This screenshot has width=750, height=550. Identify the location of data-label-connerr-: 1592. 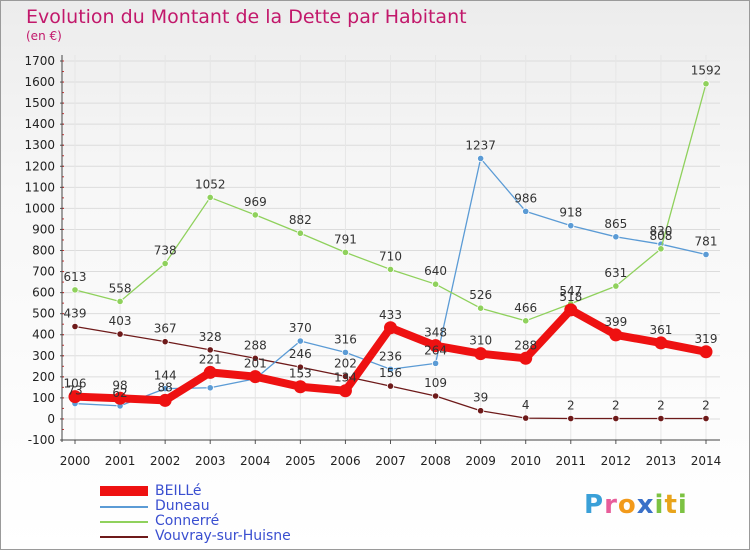
(706, 71).